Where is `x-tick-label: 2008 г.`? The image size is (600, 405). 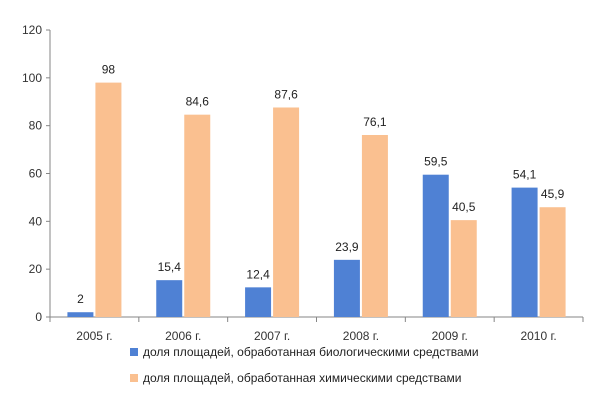
x-tick-label: 2008 г. is located at coordinates (361, 336).